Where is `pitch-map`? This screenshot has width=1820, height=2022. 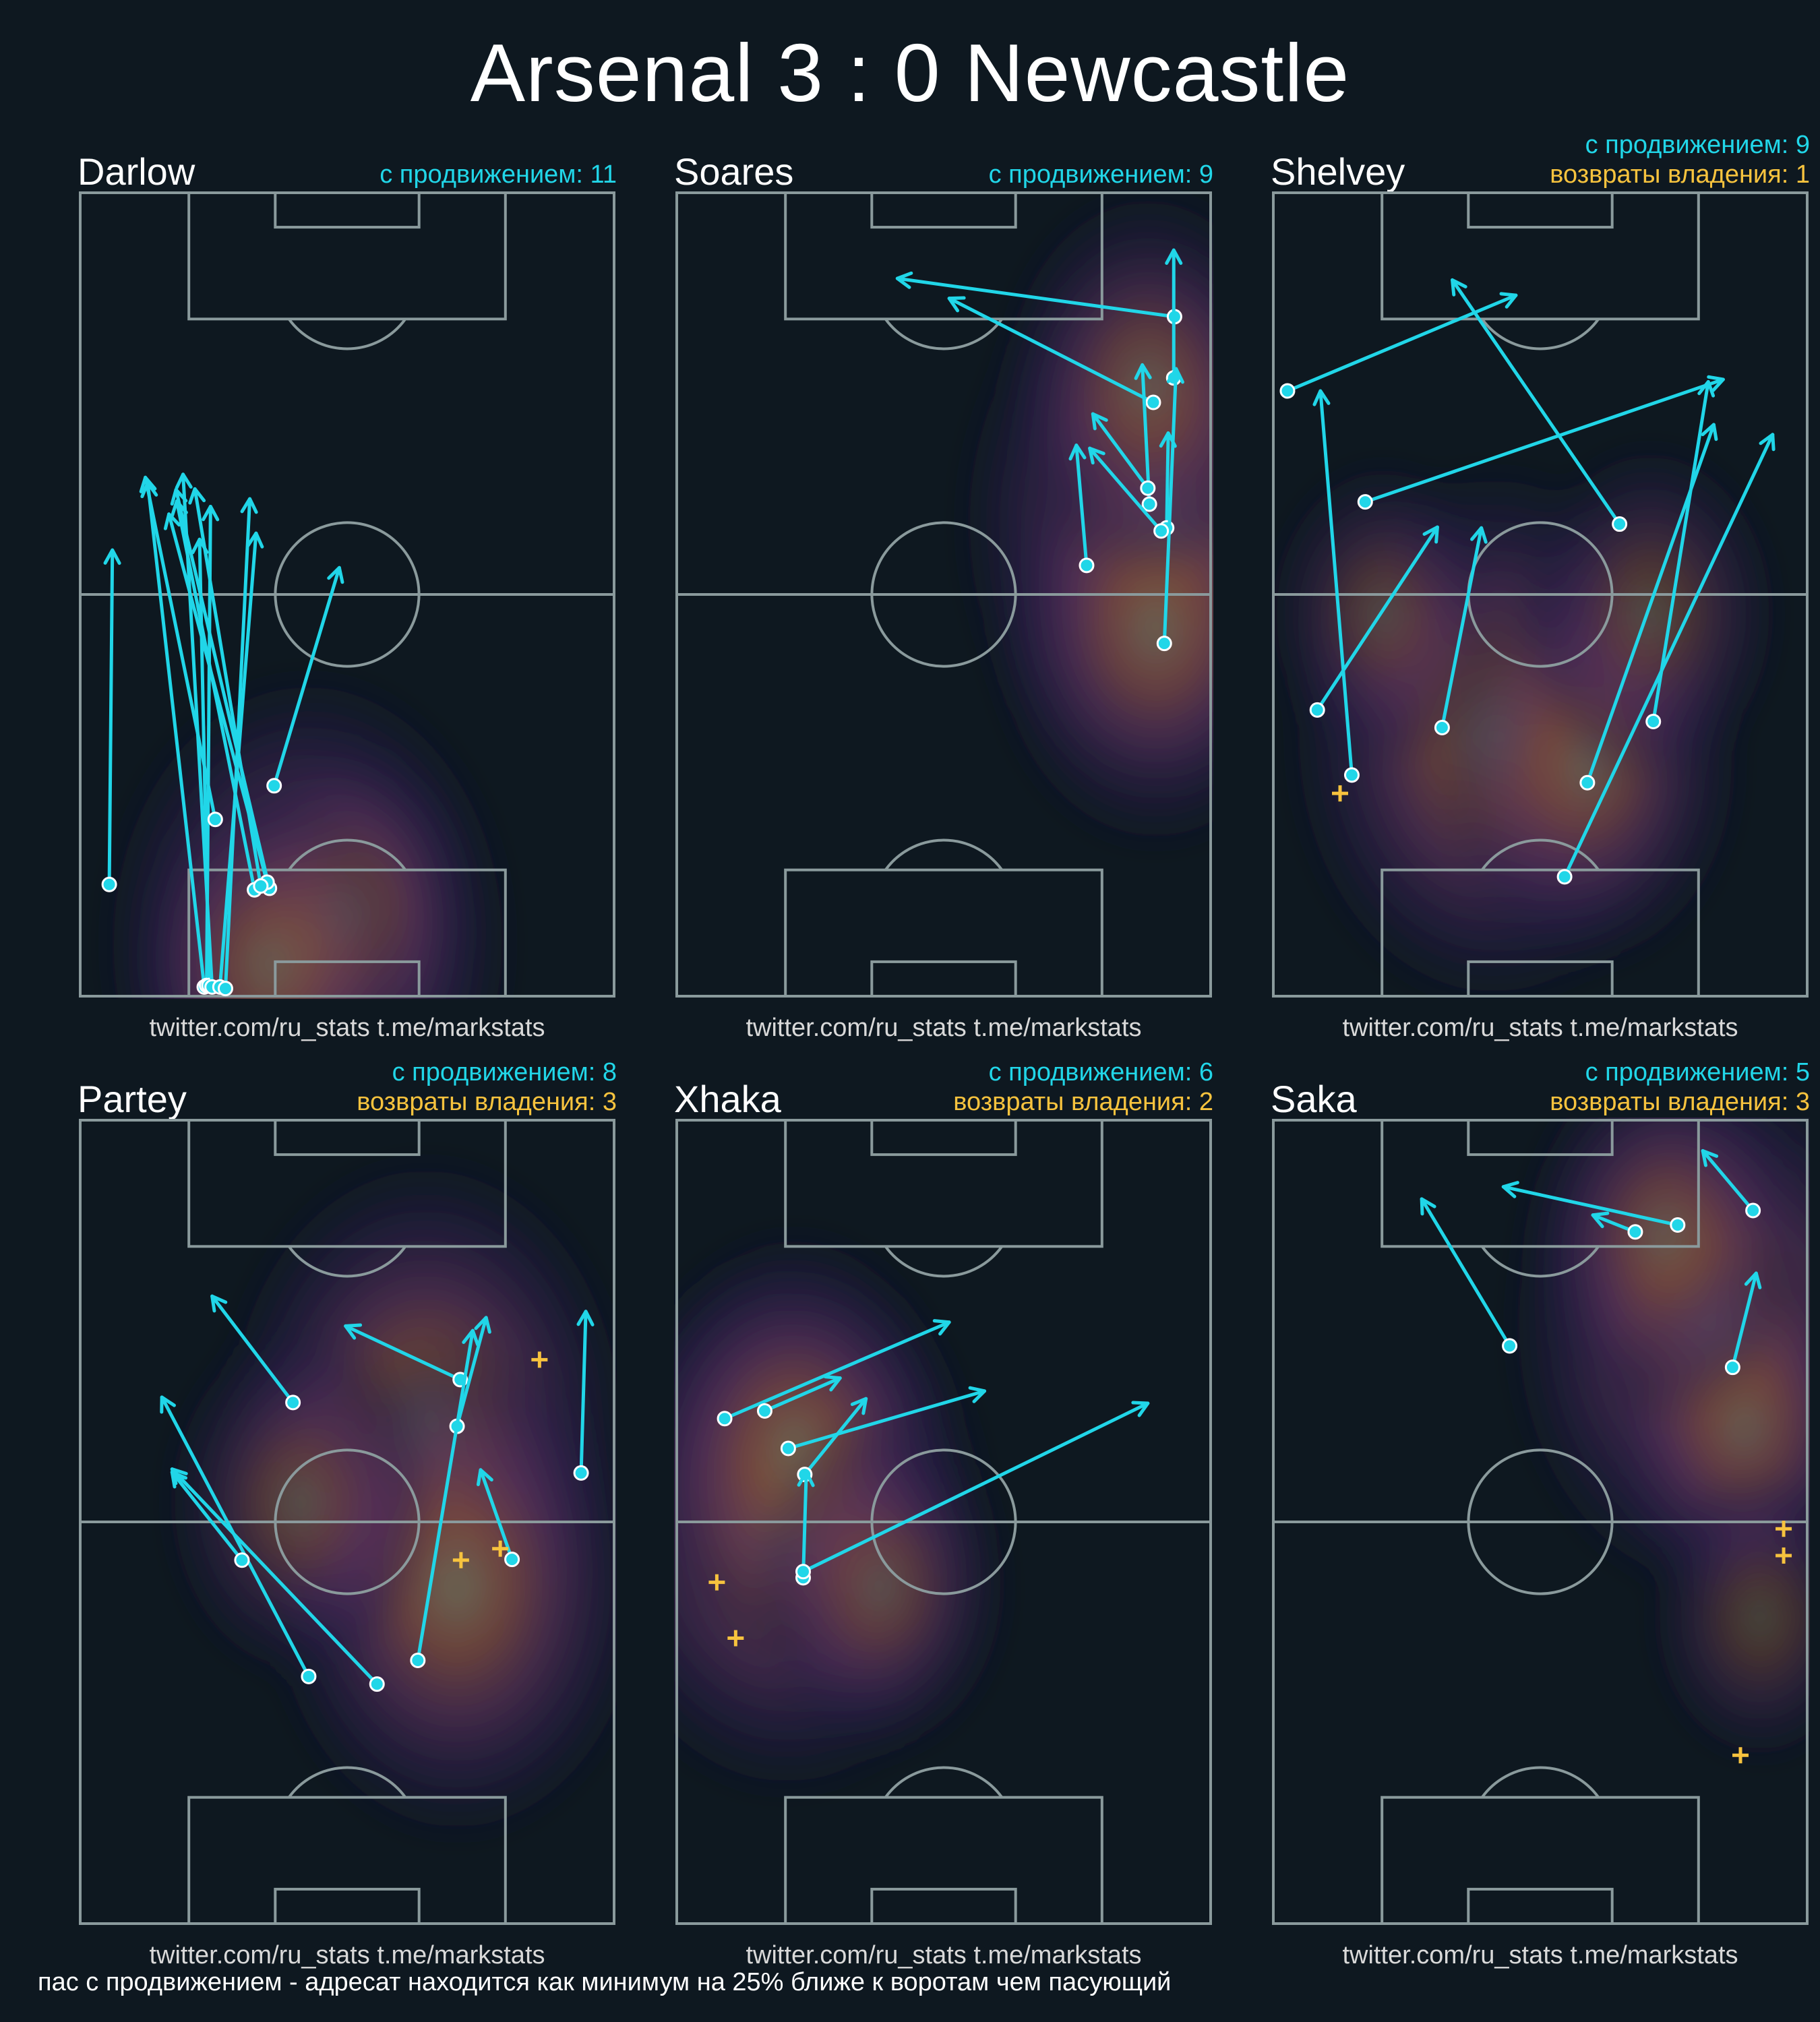 pitch-map is located at coordinates (1540, 595).